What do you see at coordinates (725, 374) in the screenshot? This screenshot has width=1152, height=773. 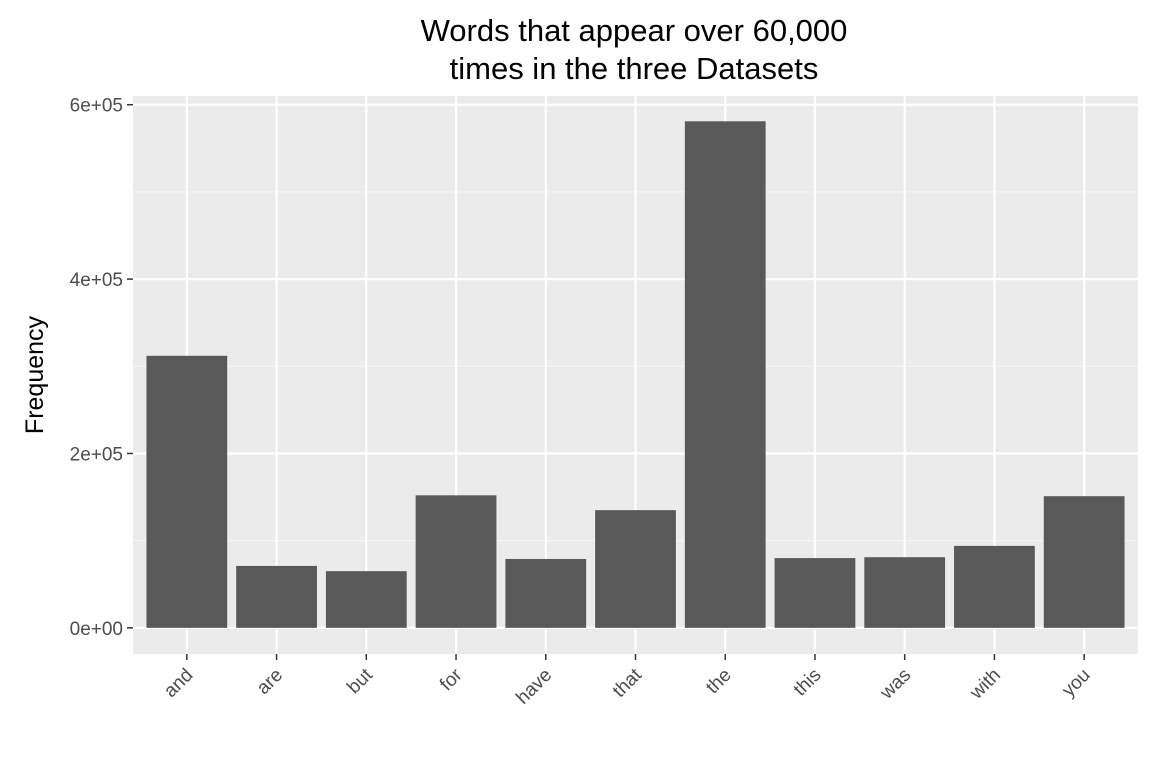 I see `bar-the` at bounding box center [725, 374].